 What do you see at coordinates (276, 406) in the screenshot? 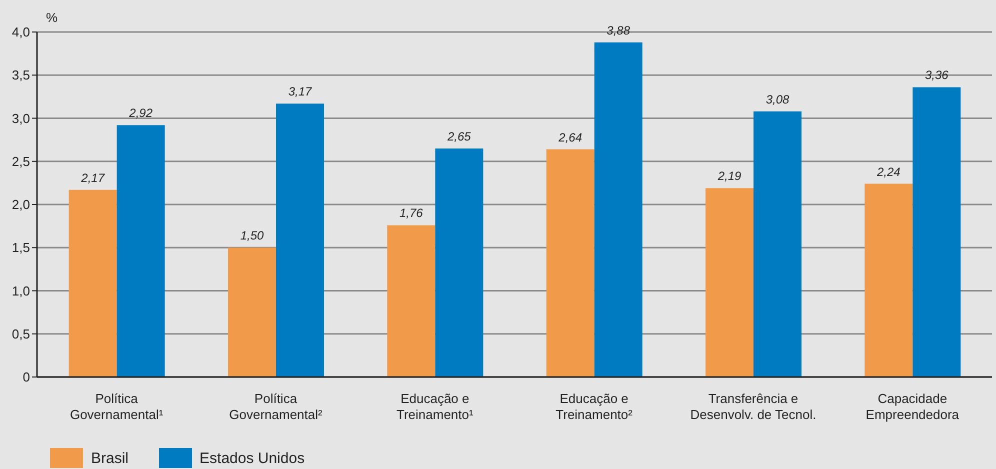
I see `x-tick-label: Política Governamental²` at bounding box center [276, 406].